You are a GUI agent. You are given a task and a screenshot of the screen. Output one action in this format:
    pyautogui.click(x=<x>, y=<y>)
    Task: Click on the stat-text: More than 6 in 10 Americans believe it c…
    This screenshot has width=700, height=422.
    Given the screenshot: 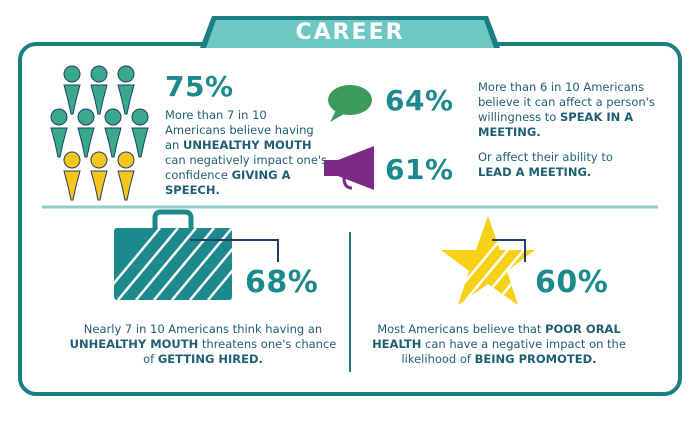 What is the action you would take?
    pyautogui.click(x=573, y=110)
    